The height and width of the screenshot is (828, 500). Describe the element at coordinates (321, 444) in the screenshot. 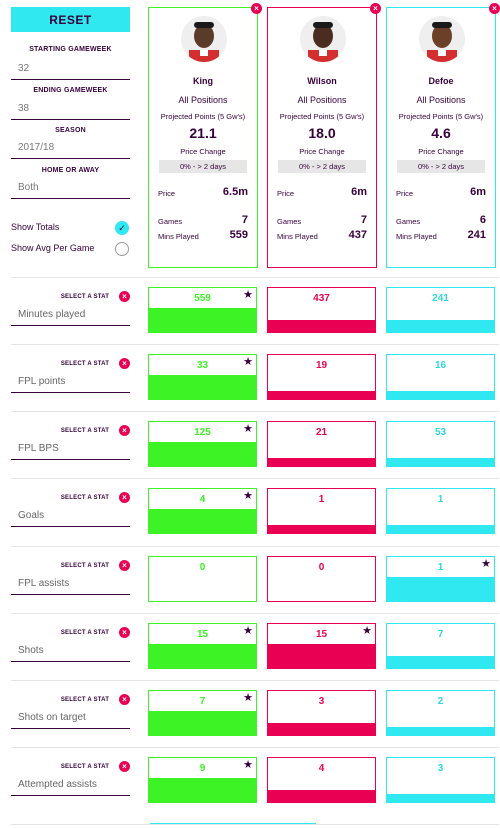

I see `stat-cell: 21` at that location.